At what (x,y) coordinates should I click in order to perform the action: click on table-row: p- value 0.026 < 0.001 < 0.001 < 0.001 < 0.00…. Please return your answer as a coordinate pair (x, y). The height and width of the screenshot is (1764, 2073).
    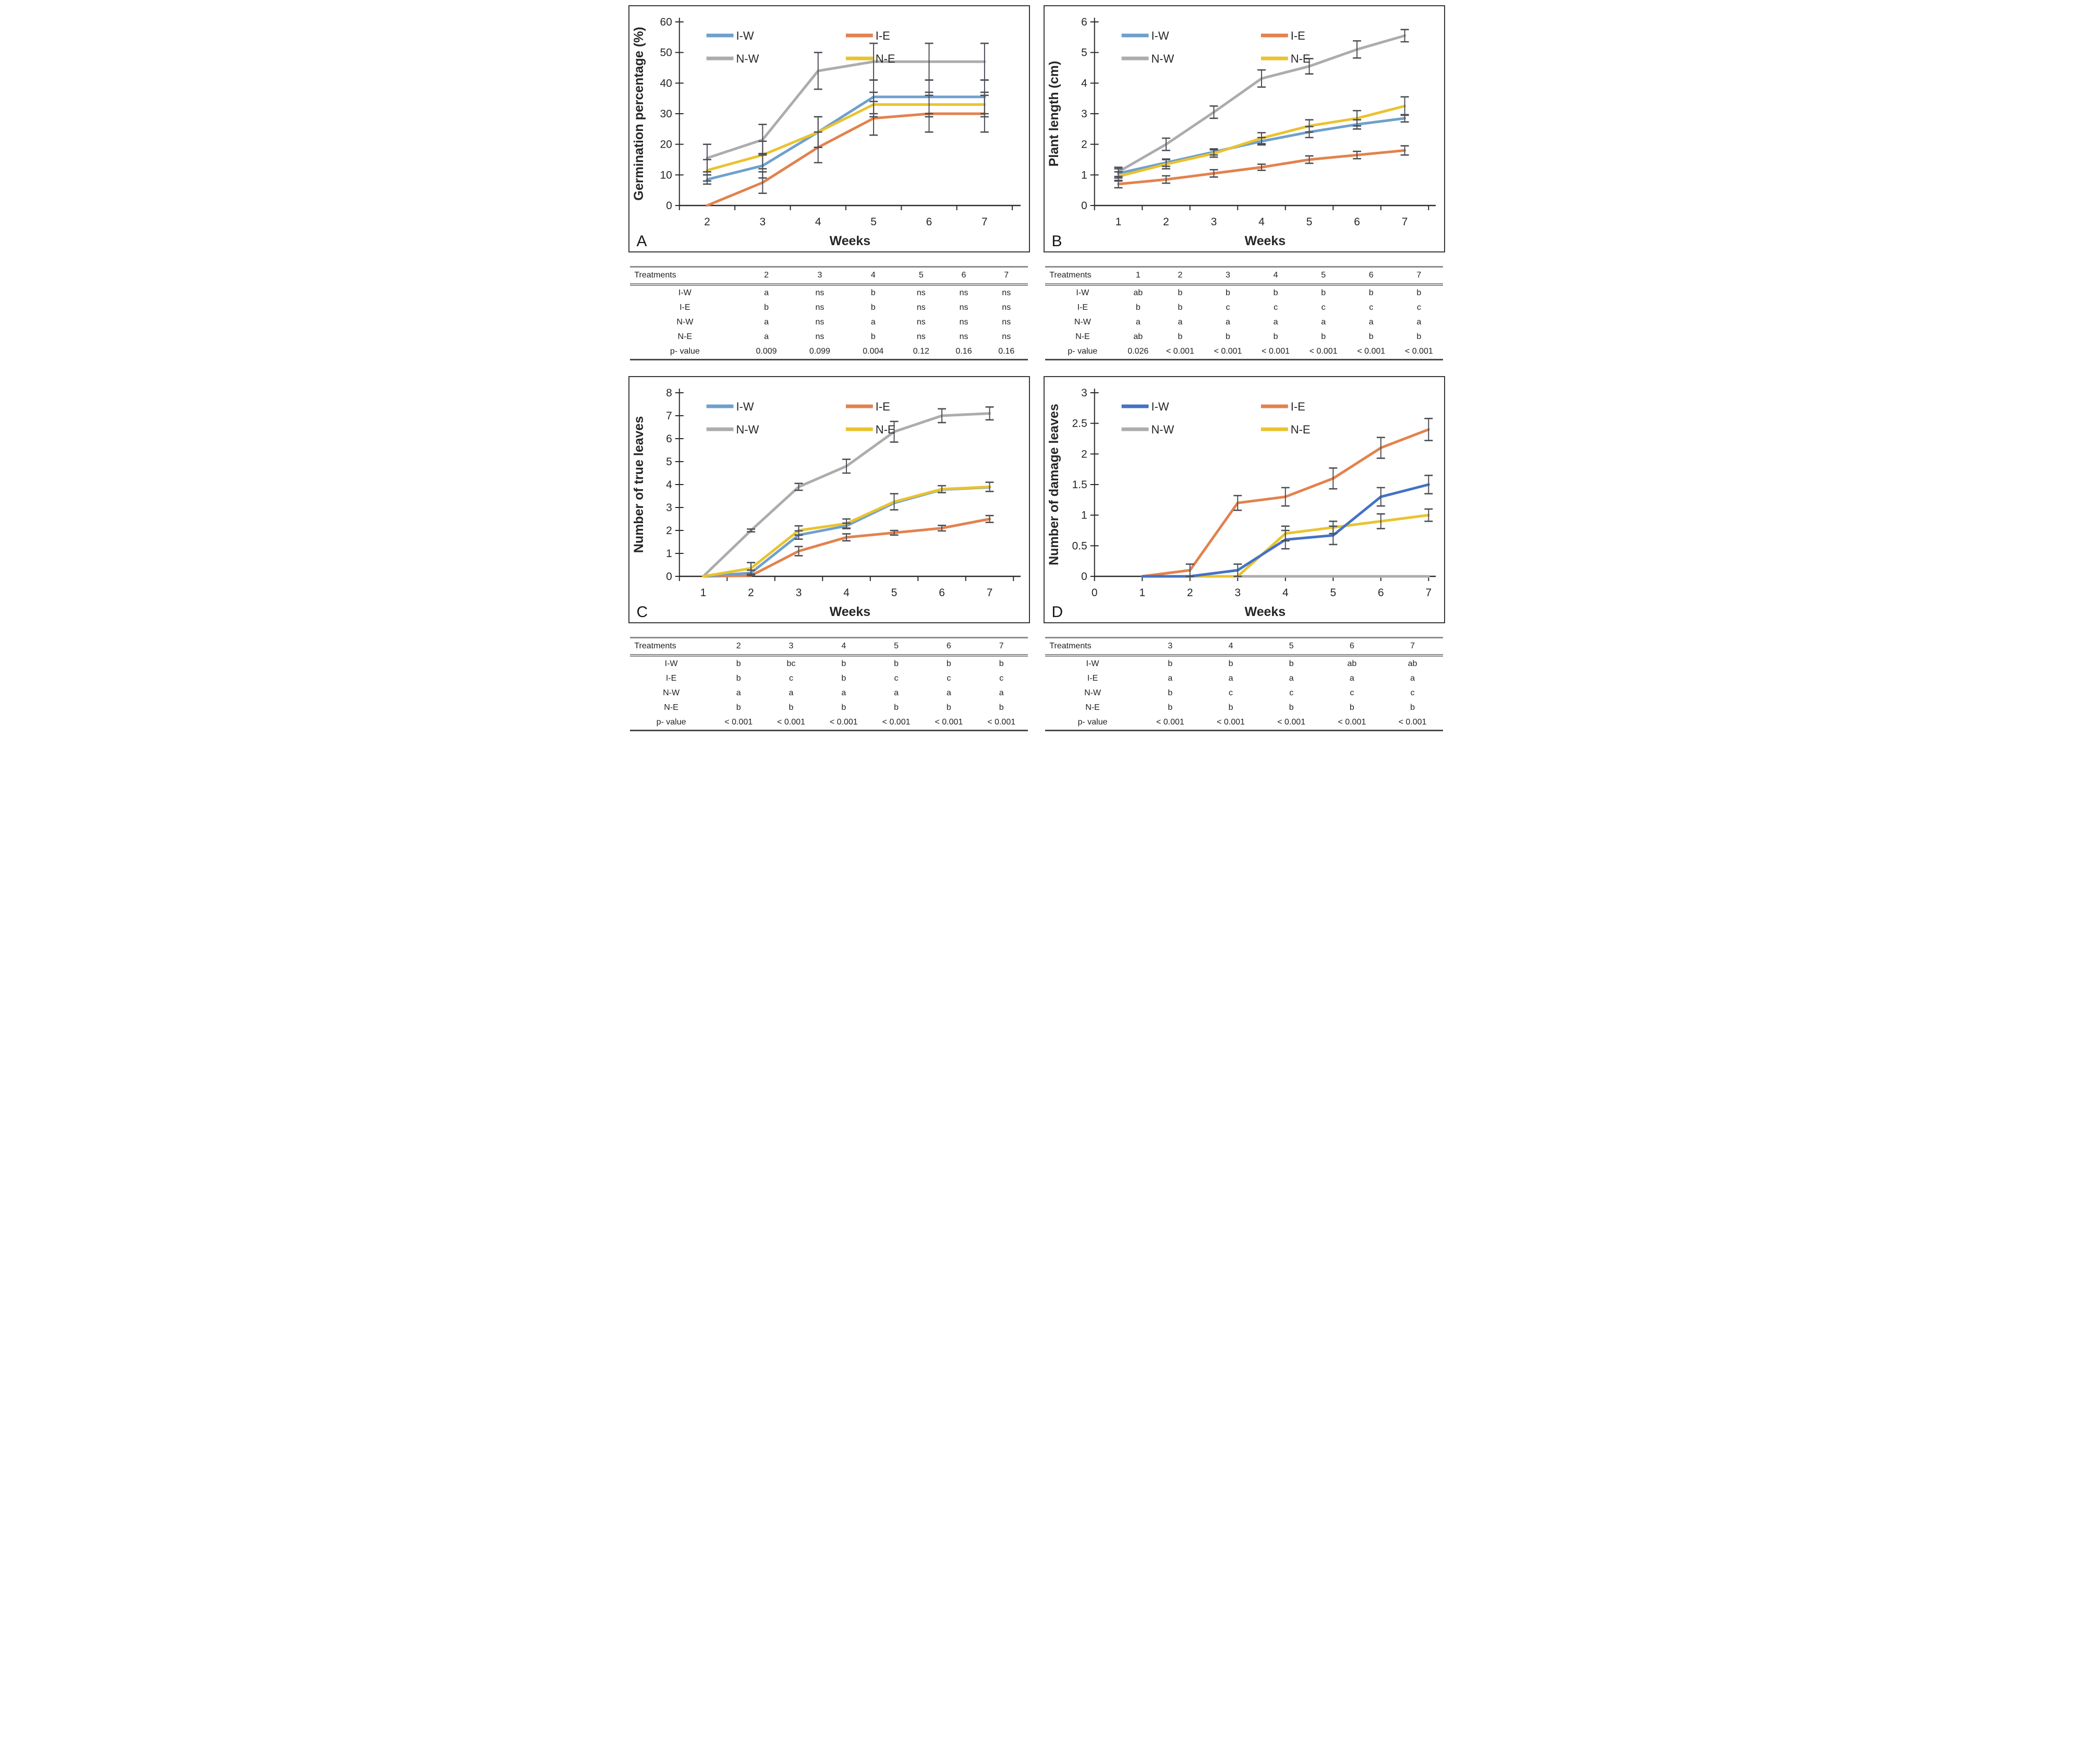
    Looking at the image, I should click on (1243, 352).